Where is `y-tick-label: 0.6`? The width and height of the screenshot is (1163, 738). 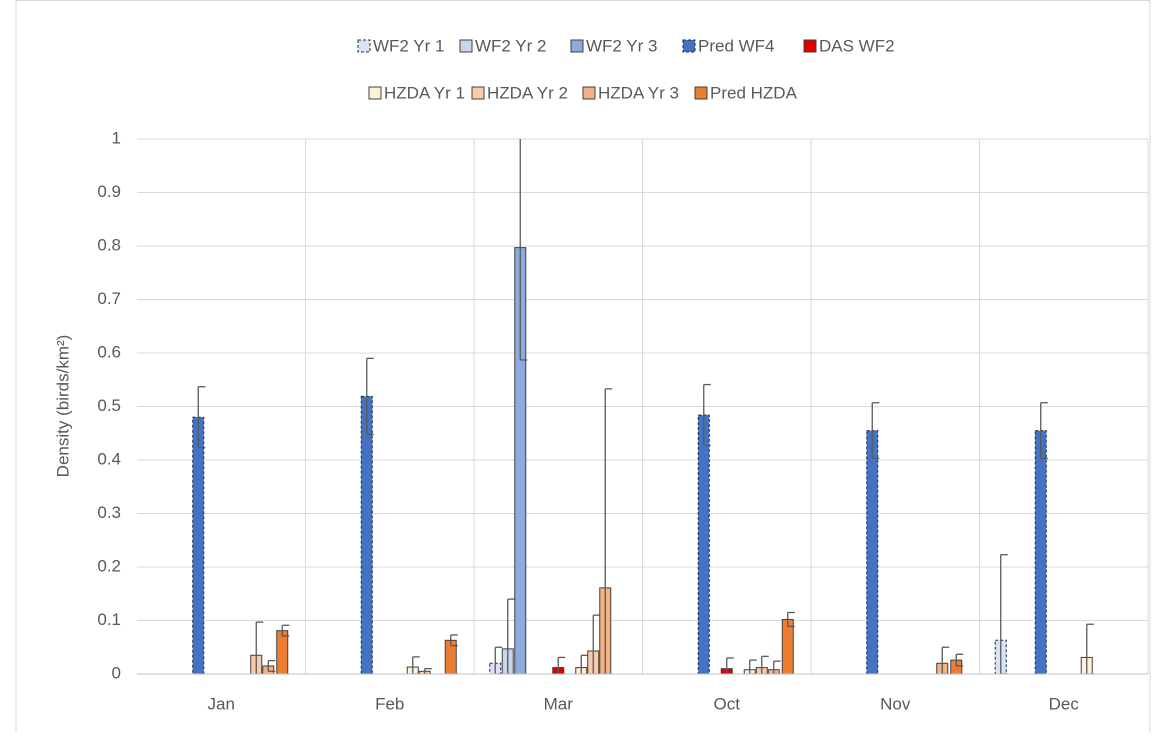 y-tick-label: 0.6 is located at coordinates (109, 351).